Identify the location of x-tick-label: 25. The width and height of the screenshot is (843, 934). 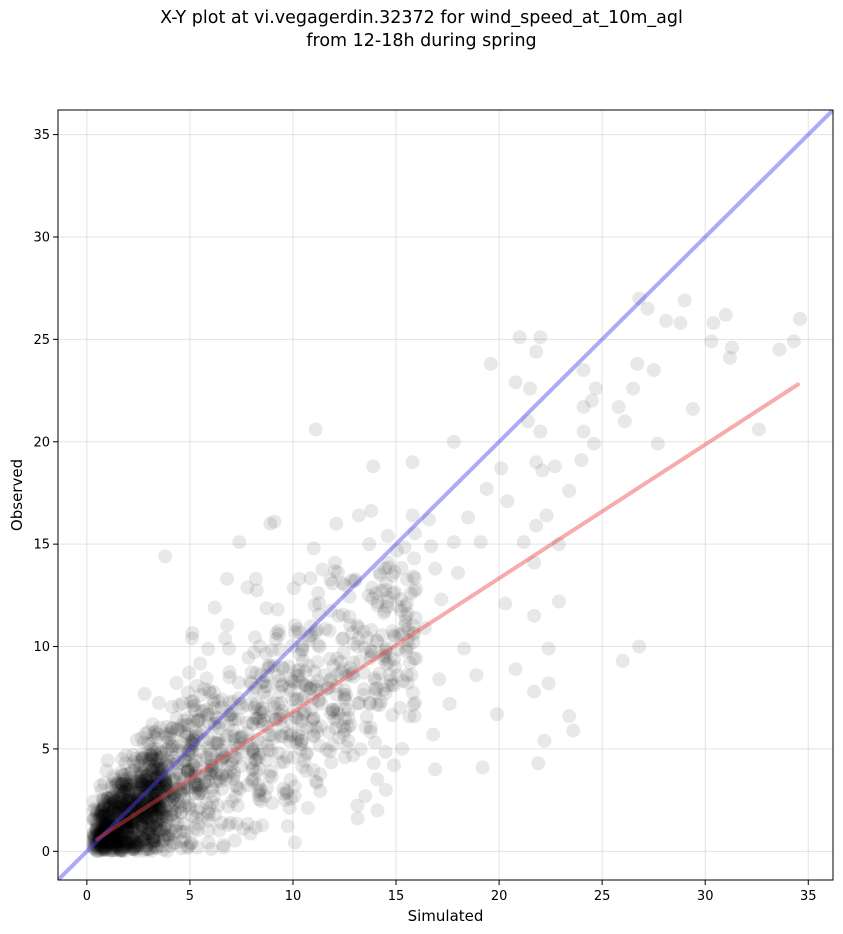
(602, 896).